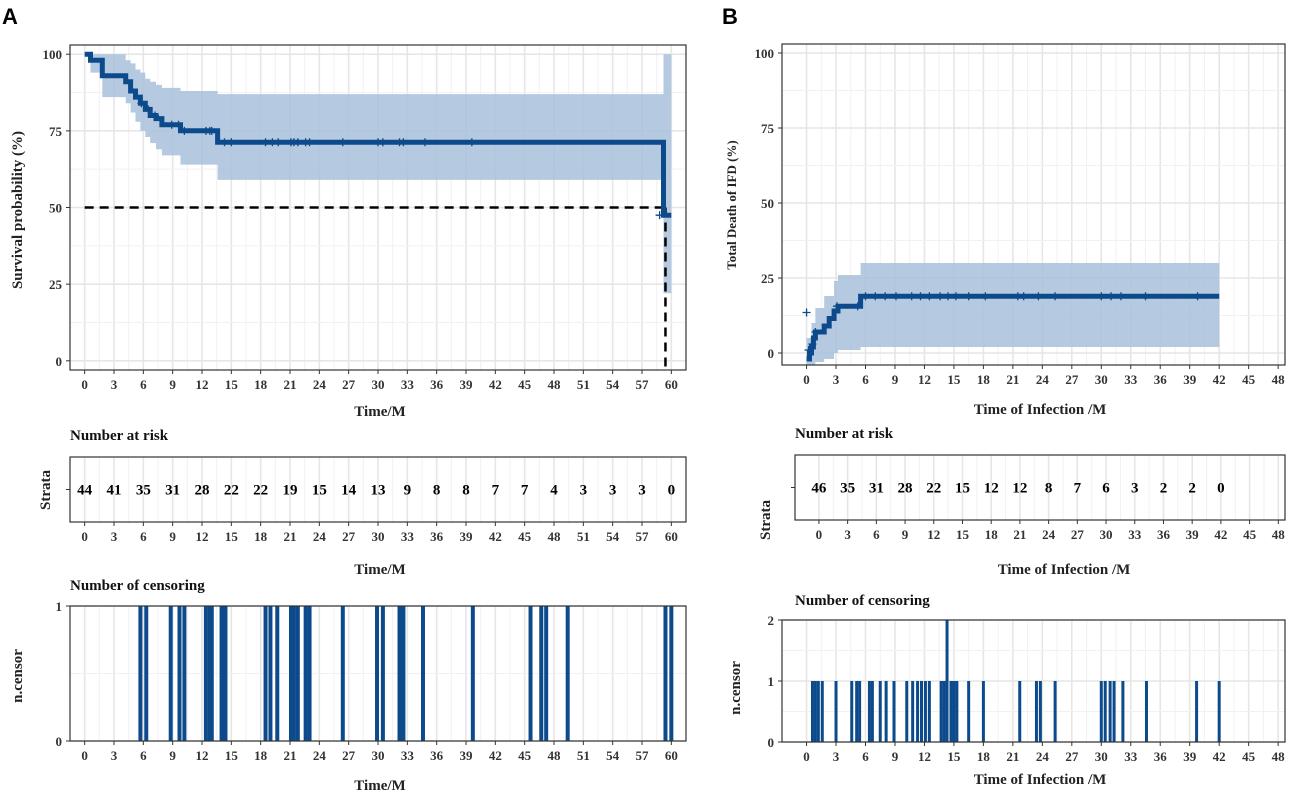  I want to click on a-censor-xtick-label: 27, so click(349, 755).